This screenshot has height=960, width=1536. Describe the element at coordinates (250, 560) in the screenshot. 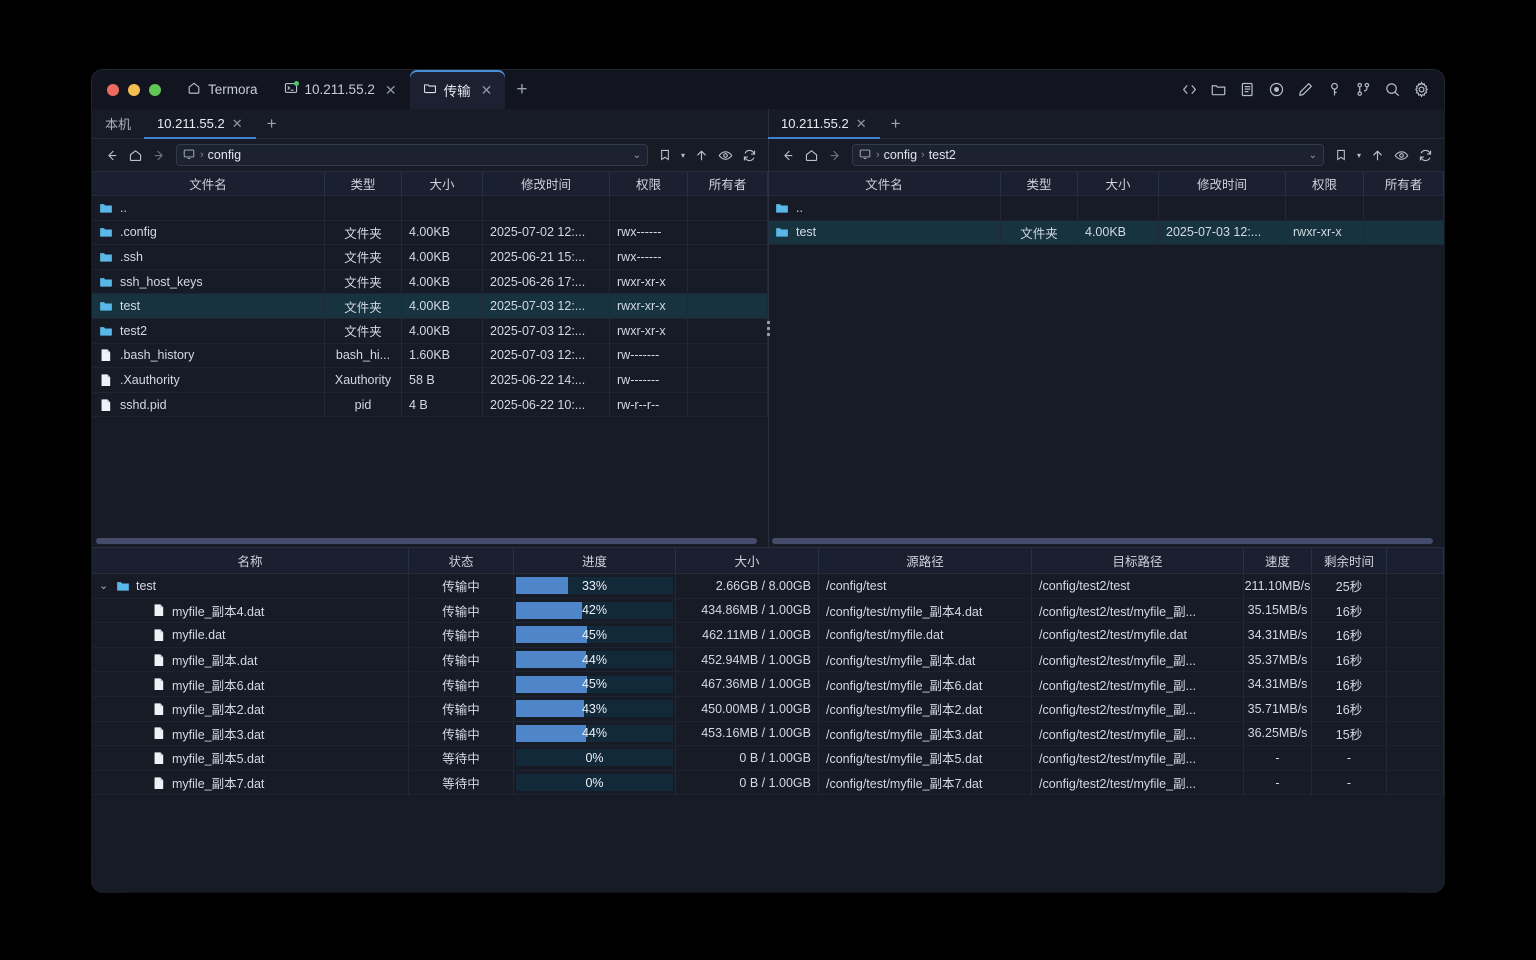

I see `transfer-column-header: 名称` at that location.